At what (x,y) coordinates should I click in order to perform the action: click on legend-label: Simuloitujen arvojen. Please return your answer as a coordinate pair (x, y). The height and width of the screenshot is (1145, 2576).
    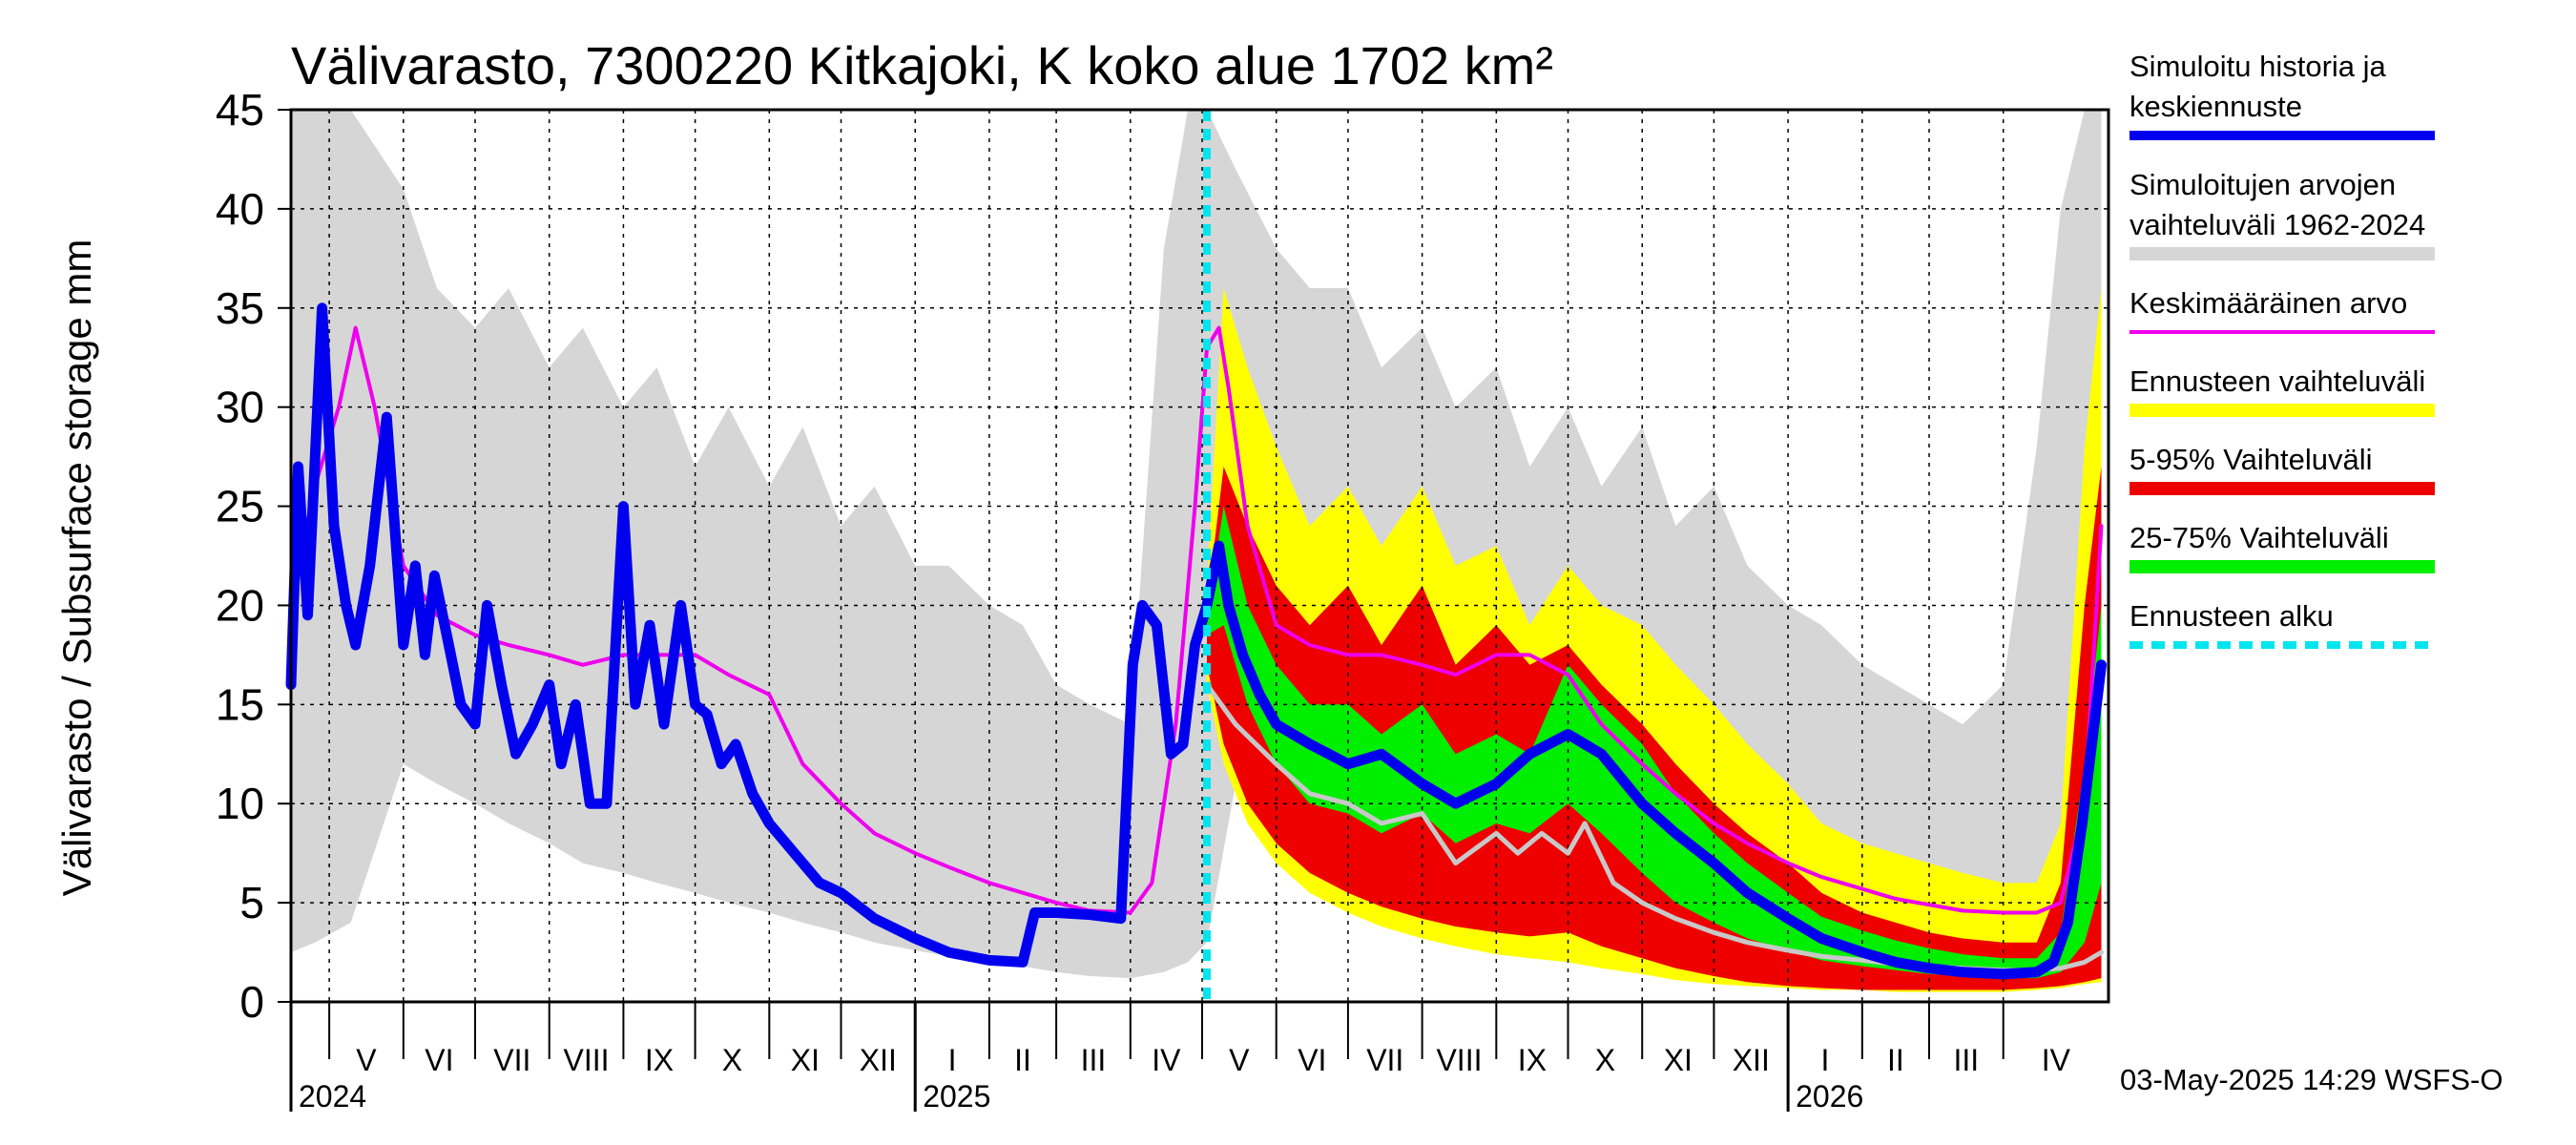
    Looking at the image, I should click on (2262, 185).